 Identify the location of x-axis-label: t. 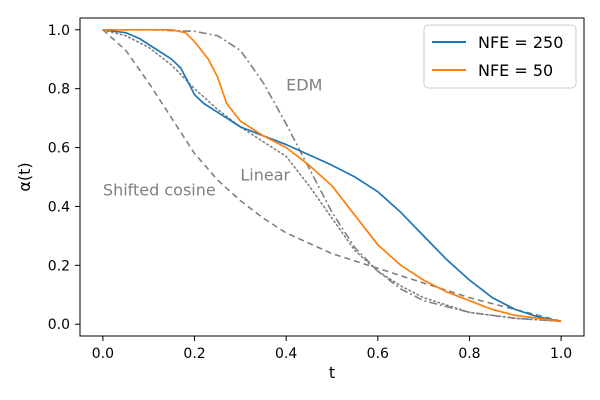
(332, 372).